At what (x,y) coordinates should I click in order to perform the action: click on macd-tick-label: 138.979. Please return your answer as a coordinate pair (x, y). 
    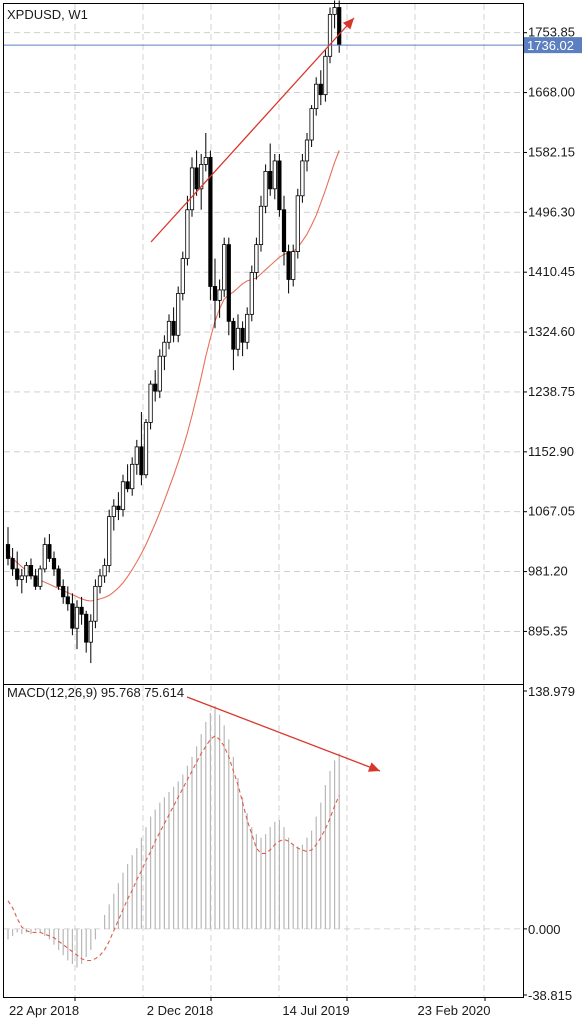
    Looking at the image, I should click on (551, 691).